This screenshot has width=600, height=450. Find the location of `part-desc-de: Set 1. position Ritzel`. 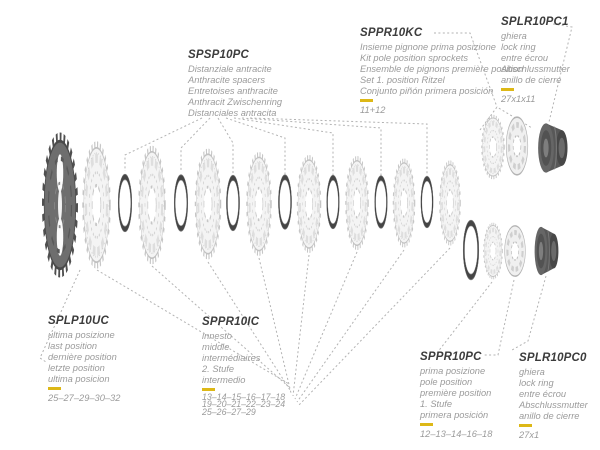

part-desc-de: Set 1. position Ritzel is located at coordinates (402, 79).